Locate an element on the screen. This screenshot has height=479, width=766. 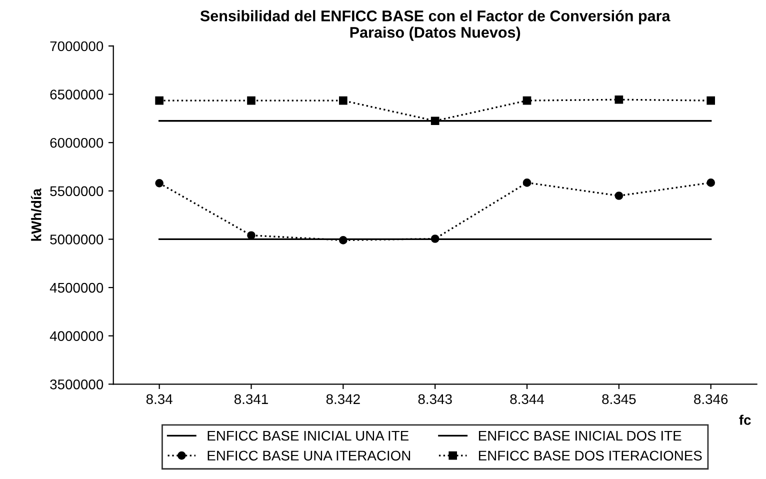
x-tick-label: 8.341 is located at coordinates (251, 399).